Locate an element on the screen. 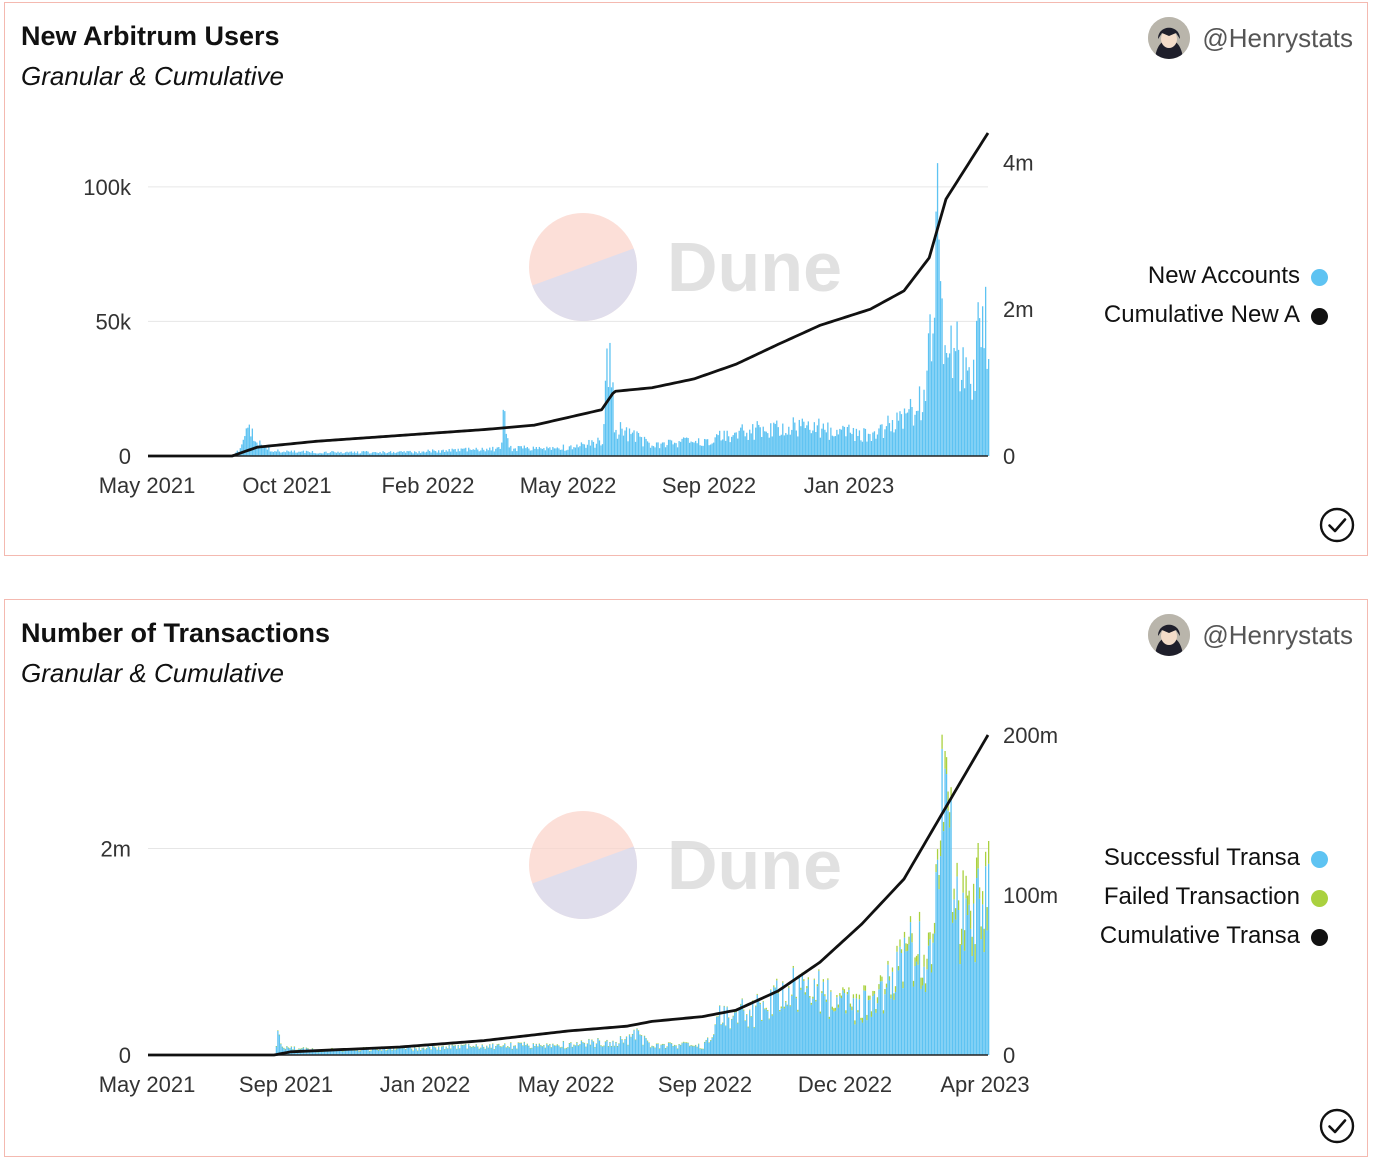 The width and height of the screenshot is (1374, 1160). y-left-tick-label: 100k is located at coordinates (107, 187).